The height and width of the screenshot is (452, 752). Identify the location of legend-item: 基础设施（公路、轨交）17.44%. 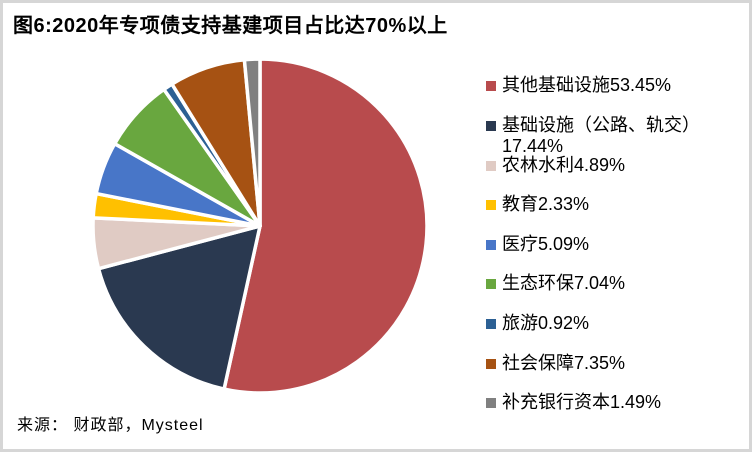
(616, 136).